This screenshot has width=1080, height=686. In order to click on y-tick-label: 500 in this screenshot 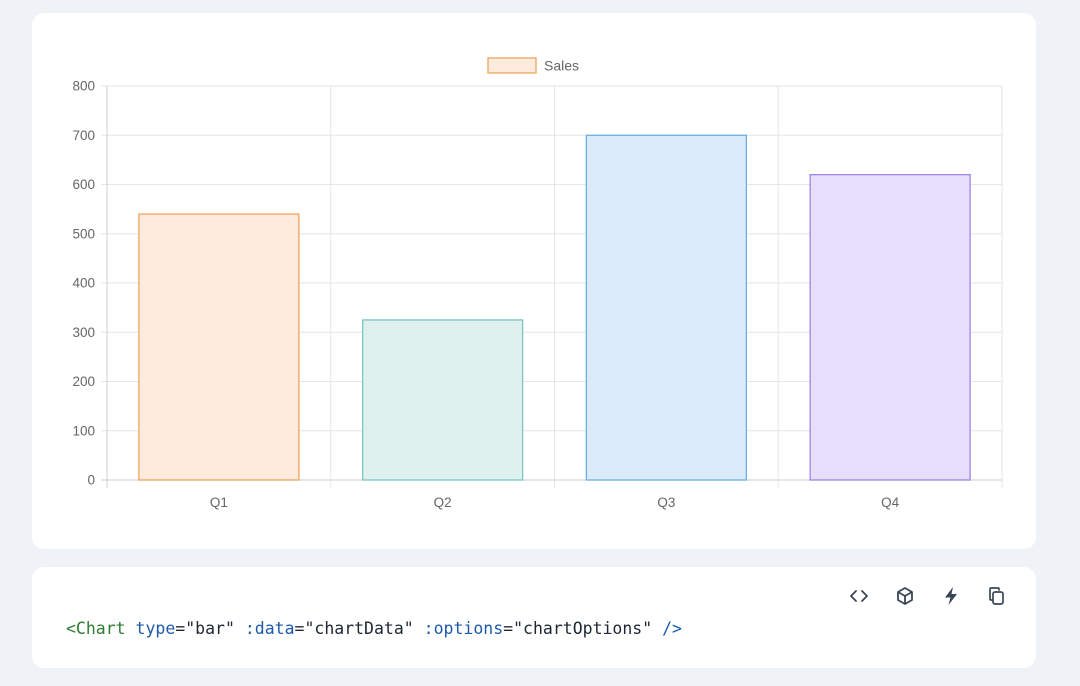, I will do `click(83, 233)`.